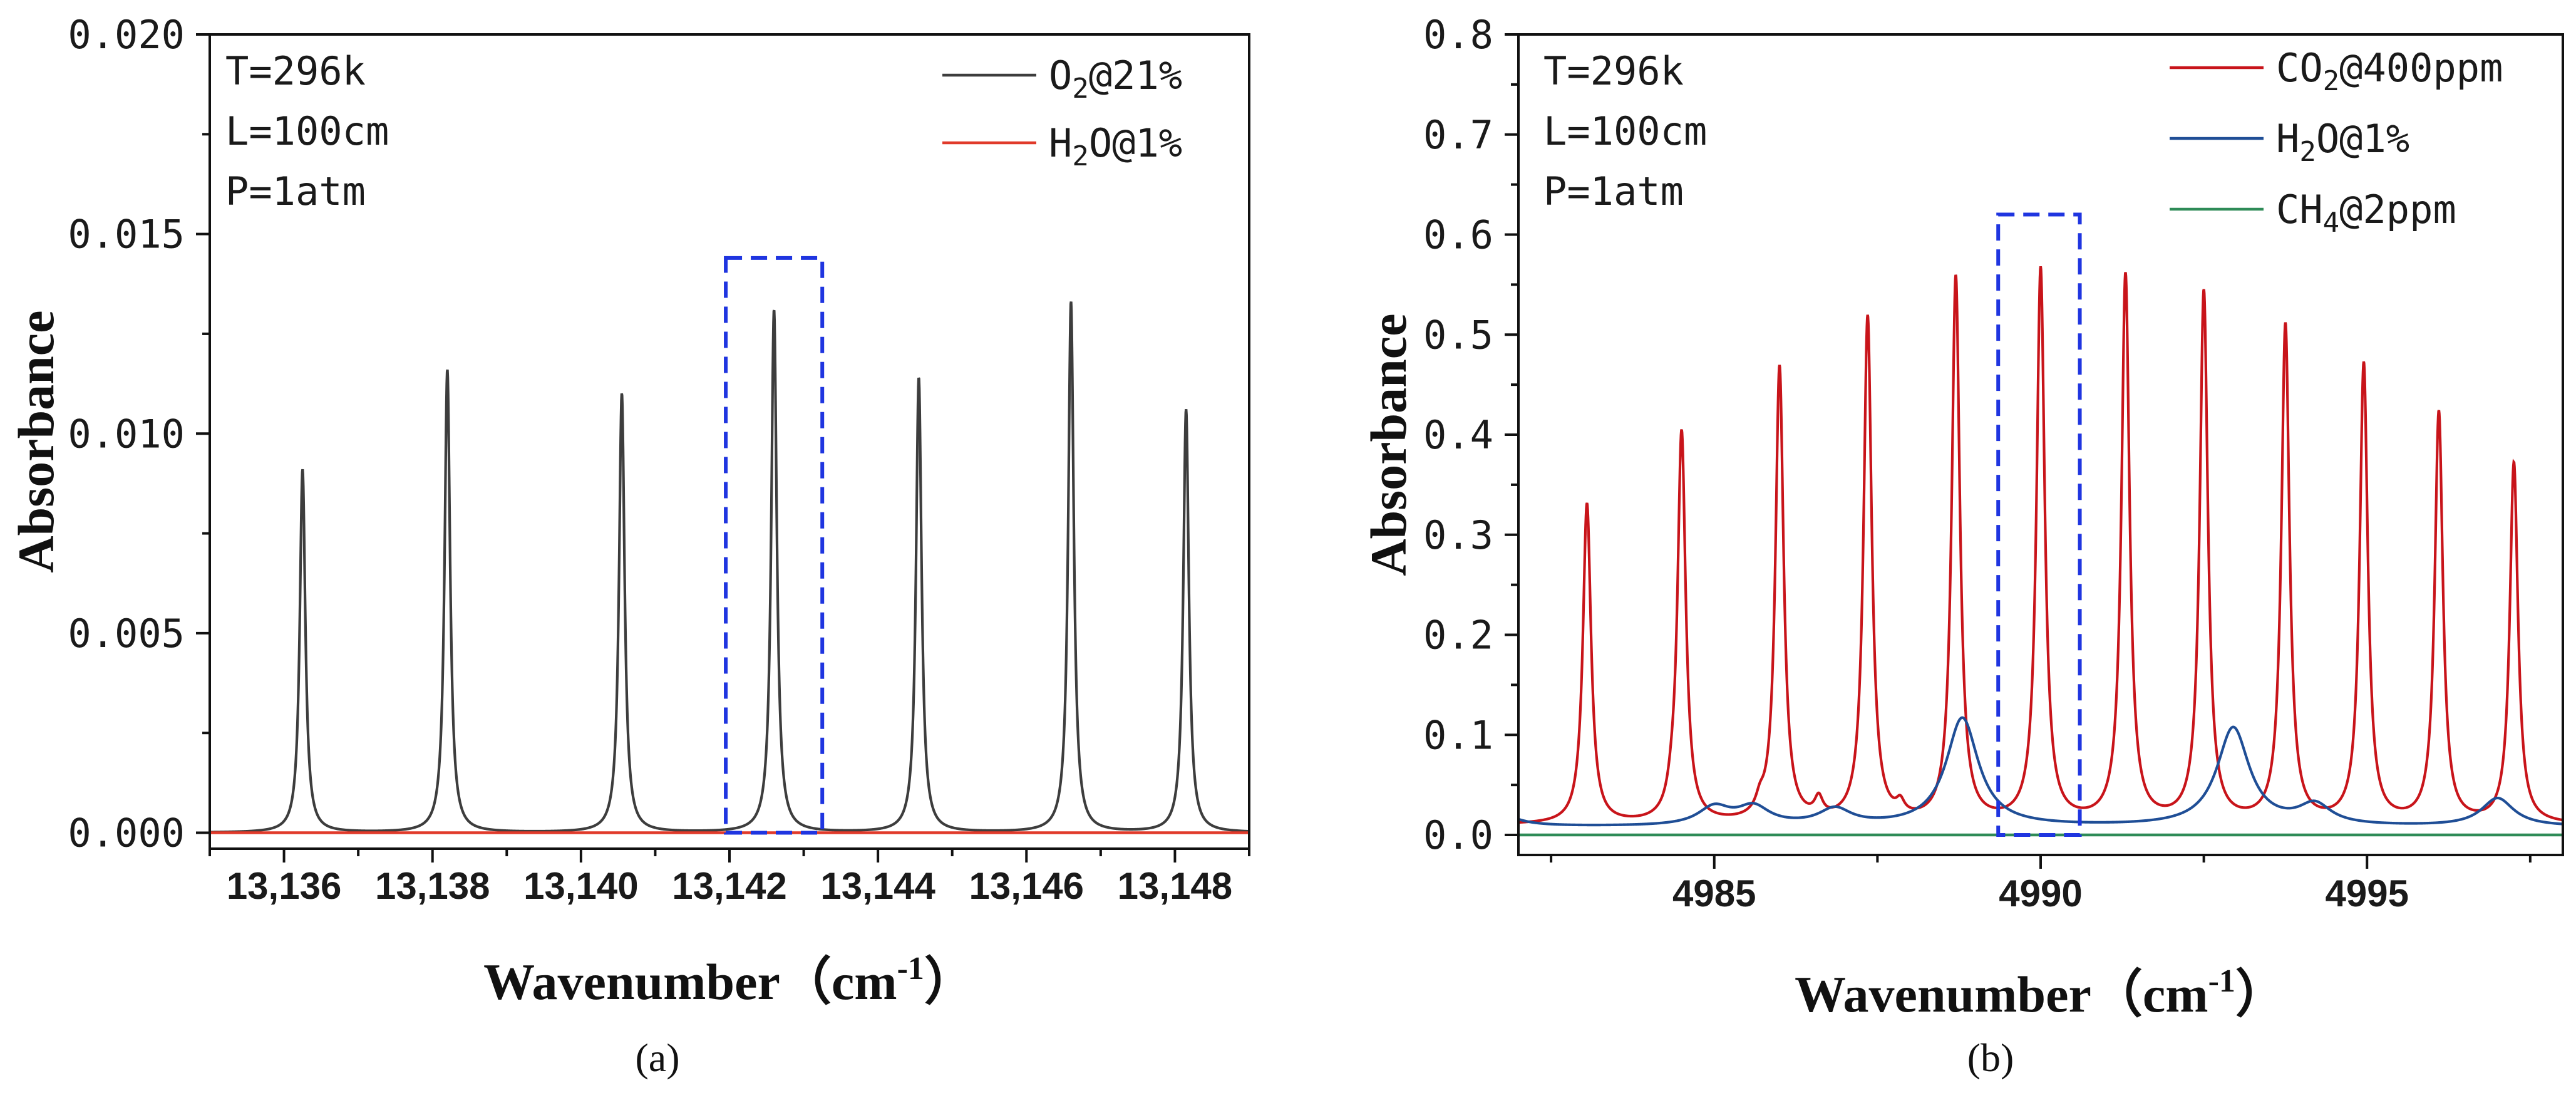 The image size is (2576, 1093). Describe the element at coordinates (1458, 735) in the screenshot. I see `y-tick-label: 0.1` at that location.